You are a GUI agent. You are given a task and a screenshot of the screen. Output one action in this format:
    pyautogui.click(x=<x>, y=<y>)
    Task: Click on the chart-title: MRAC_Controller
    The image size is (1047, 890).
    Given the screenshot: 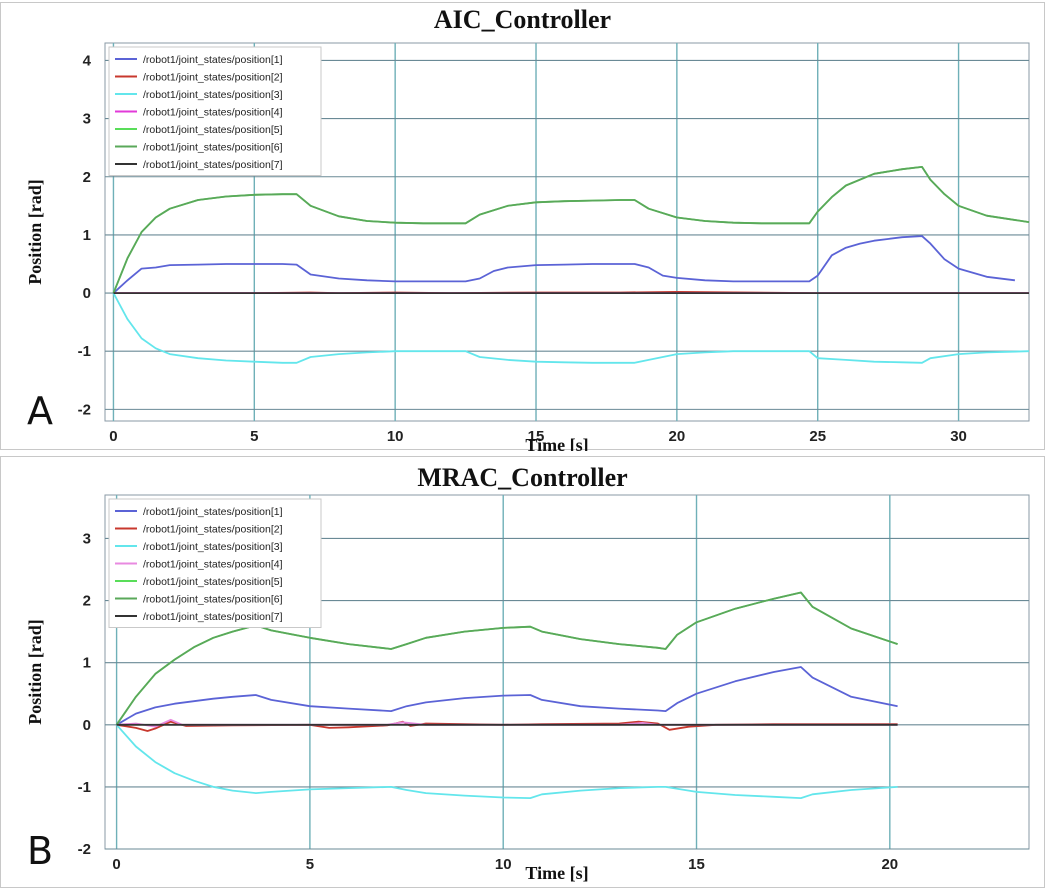 What is the action you would take?
    pyautogui.click(x=522, y=477)
    